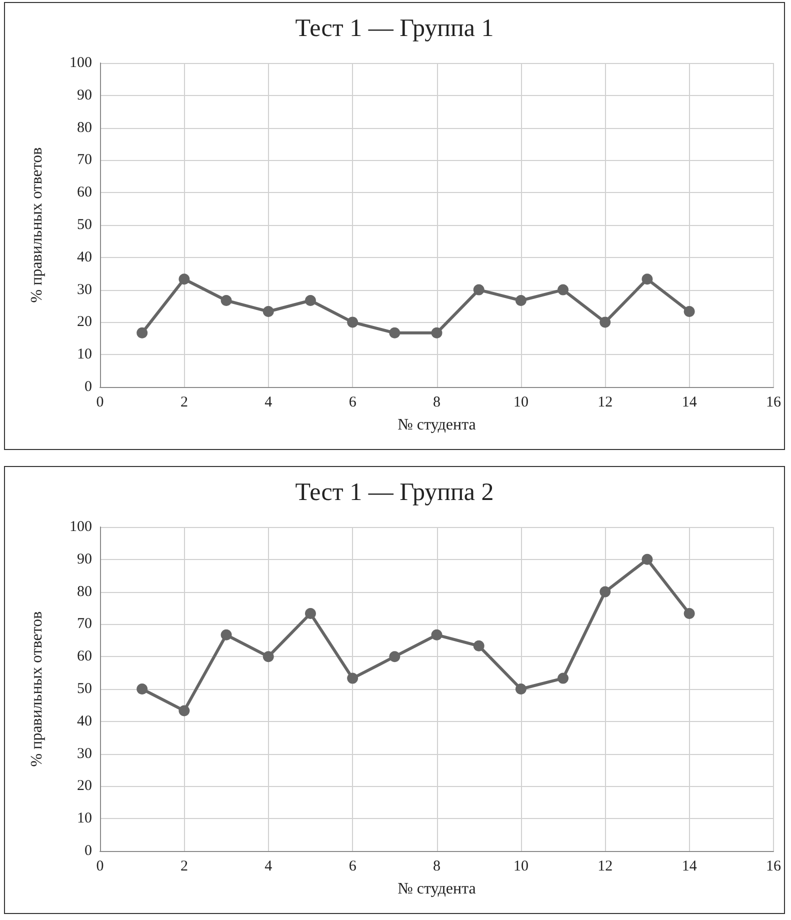 The height and width of the screenshot is (920, 791). Describe the element at coordinates (394, 492) in the screenshot. I see `chart-title: Тест 1 — Группа 2` at that location.